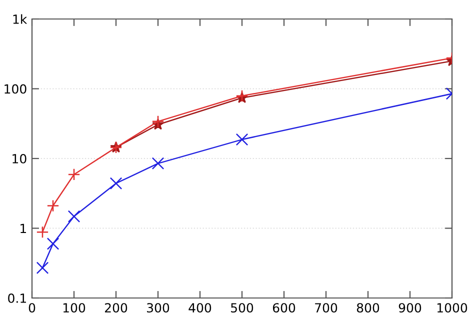 The image size is (474, 326). What do you see at coordinates (19, 159) in the screenshot?
I see `y-tick-label: 10` at bounding box center [19, 159].